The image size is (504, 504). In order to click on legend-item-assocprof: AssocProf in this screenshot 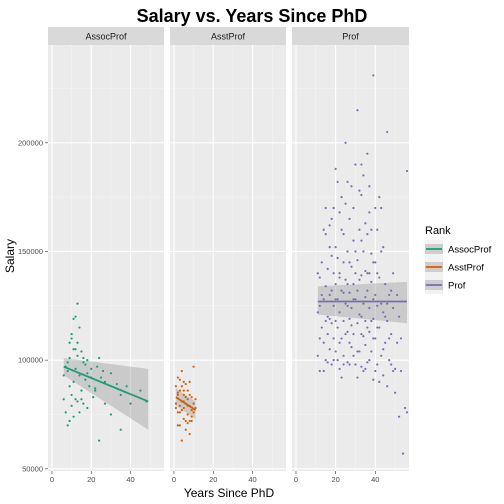, I will do `click(458, 249)`.